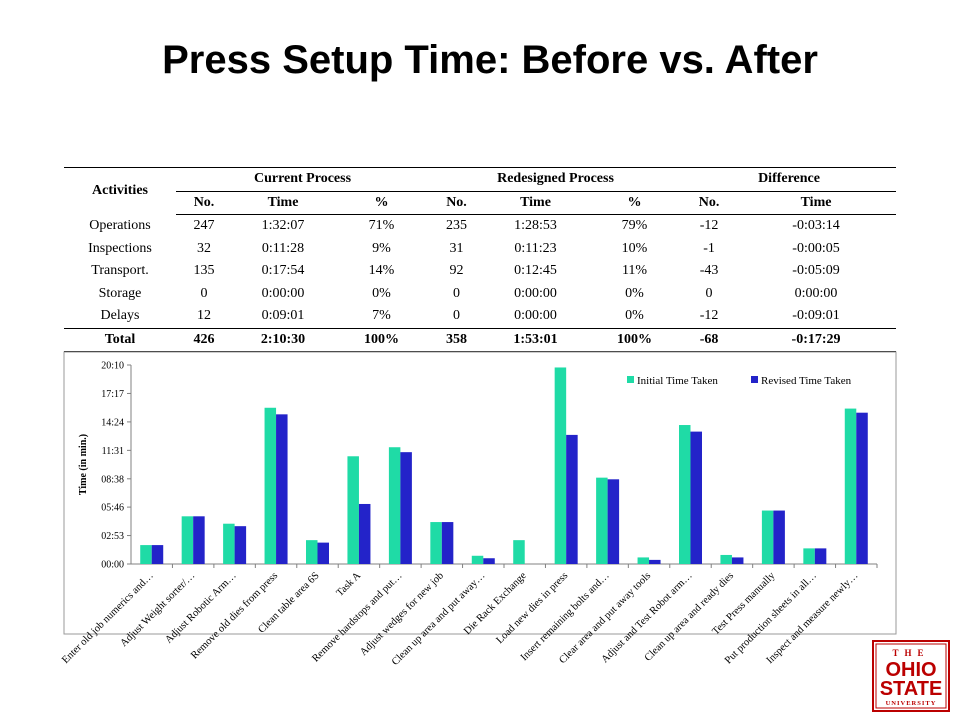 This screenshot has width=960, height=720. I want to click on svg-text: UNIVERSITY, so click(911, 703).